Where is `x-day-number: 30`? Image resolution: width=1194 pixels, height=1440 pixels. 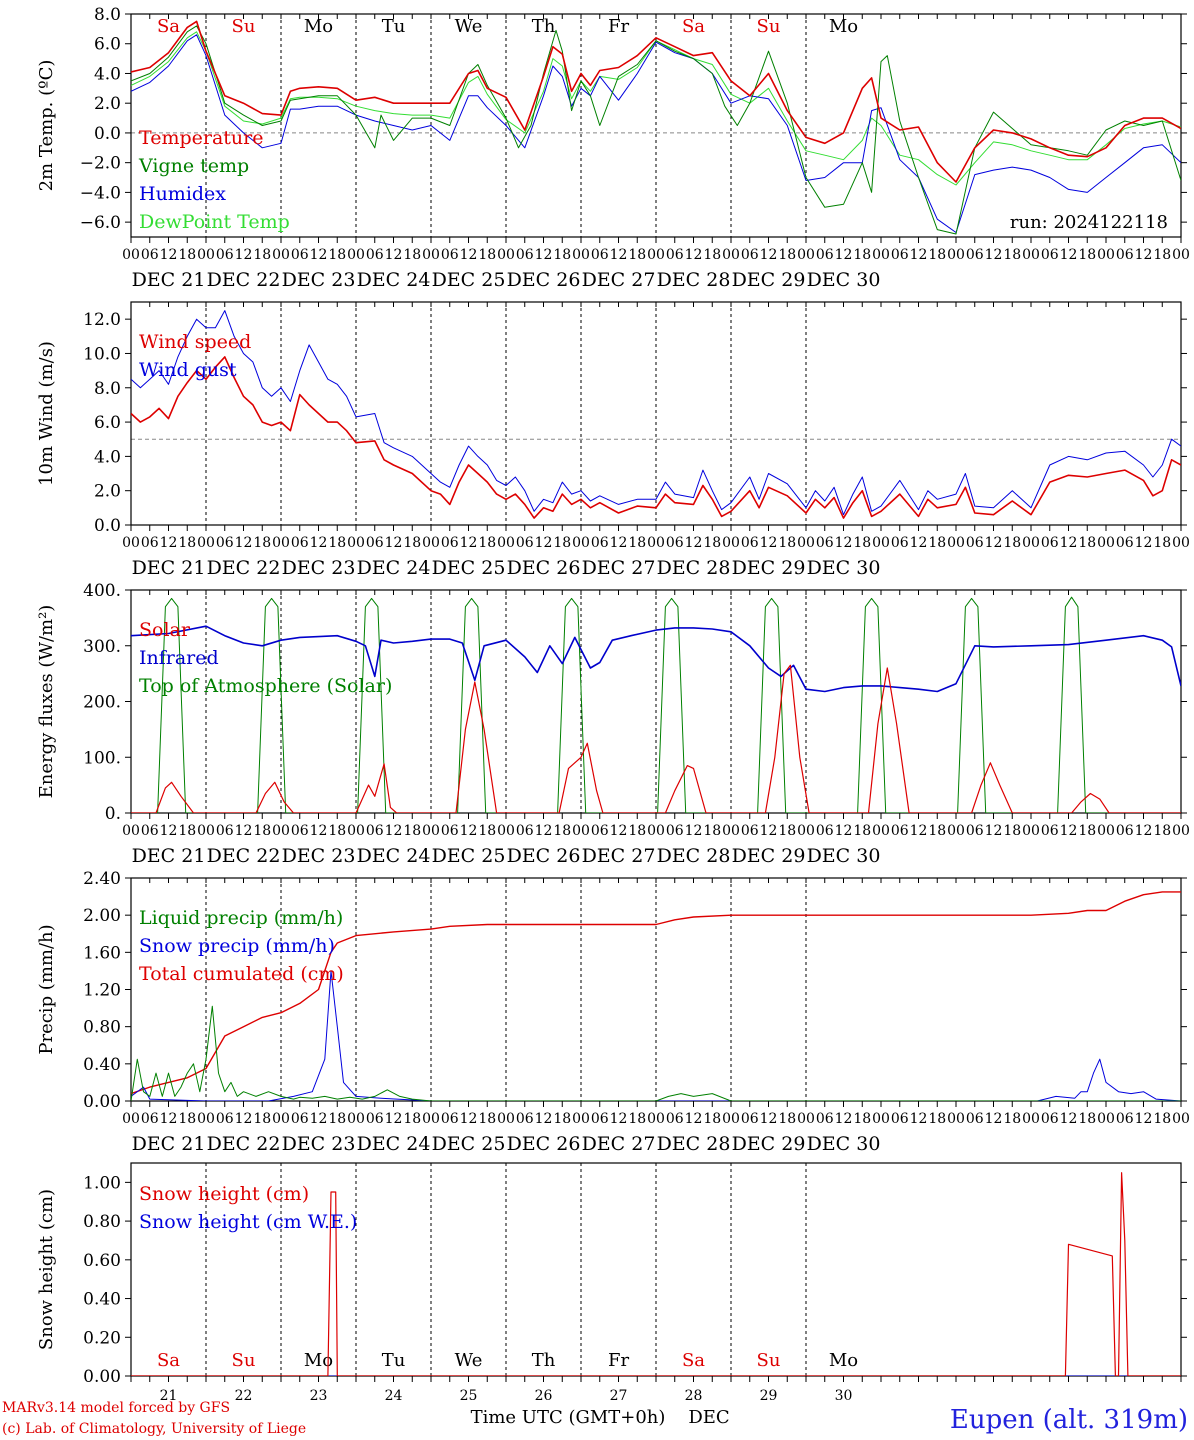 x-day-number: 30 is located at coordinates (844, 1396).